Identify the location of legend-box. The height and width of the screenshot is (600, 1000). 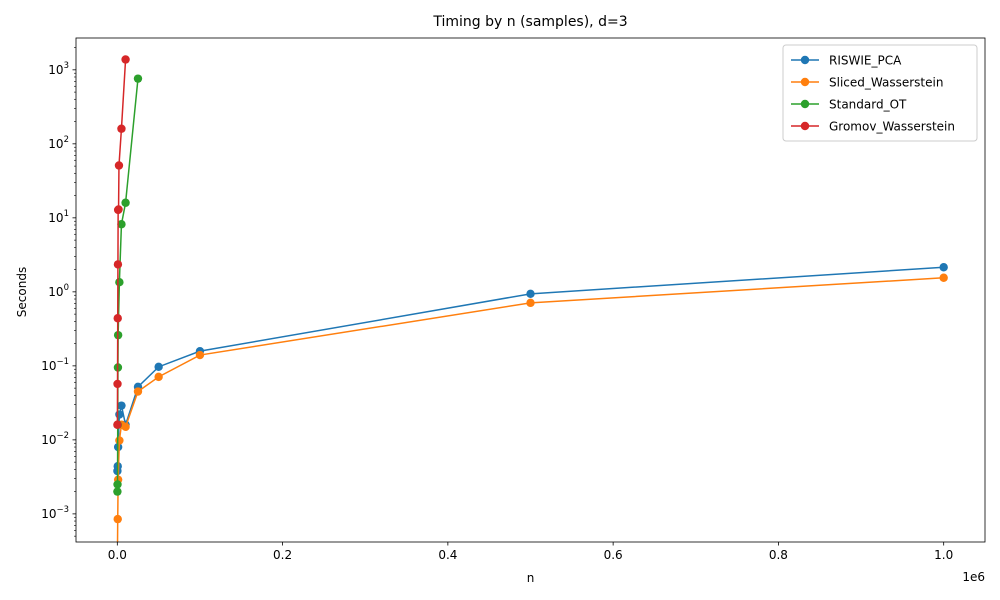
(880, 93).